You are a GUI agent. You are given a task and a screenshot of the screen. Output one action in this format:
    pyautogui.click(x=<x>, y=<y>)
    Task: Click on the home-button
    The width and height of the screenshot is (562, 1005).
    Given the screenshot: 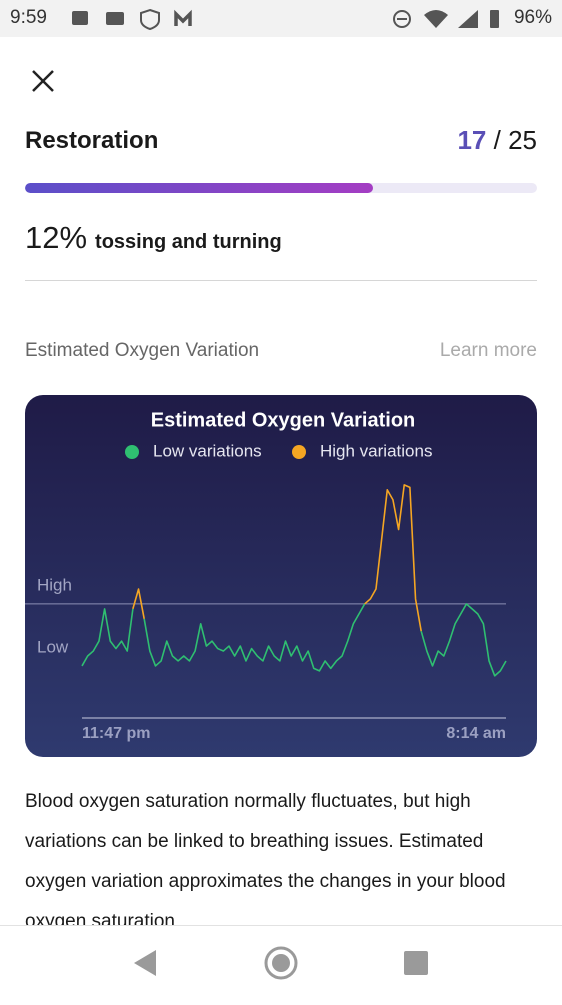 What is the action you would take?
    pyautogui.click(x=281, y=963)
    